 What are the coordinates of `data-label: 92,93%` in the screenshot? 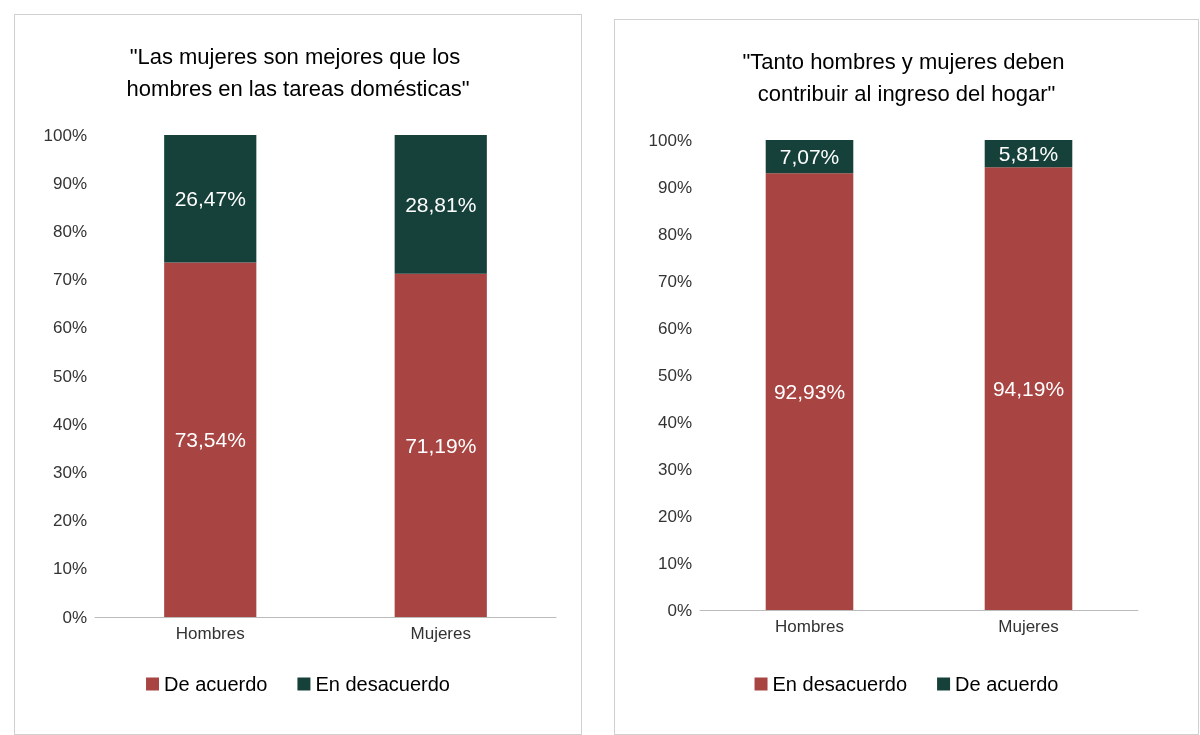 It's located at (809, 392).